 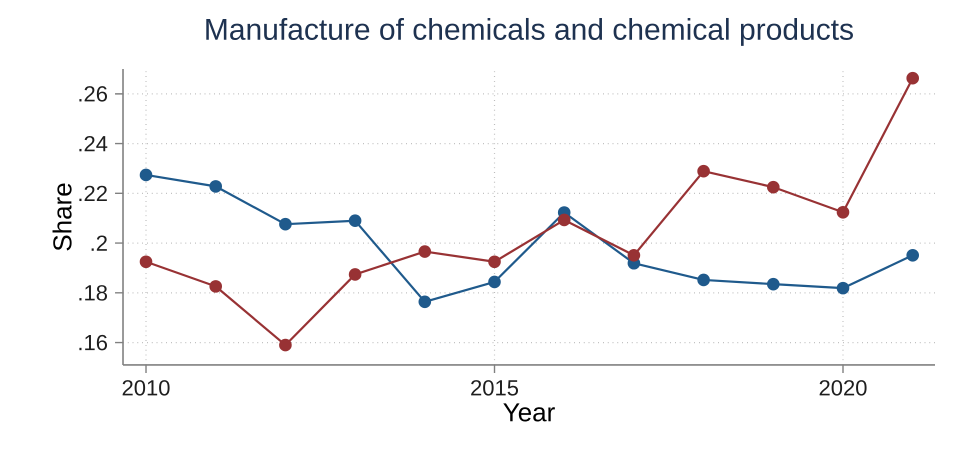 What do you see at coordinates (529, 32) in the screenshot?
I see `chart-title: Manufacture of chemicals and chemical products` at bounding box center [529, 32].